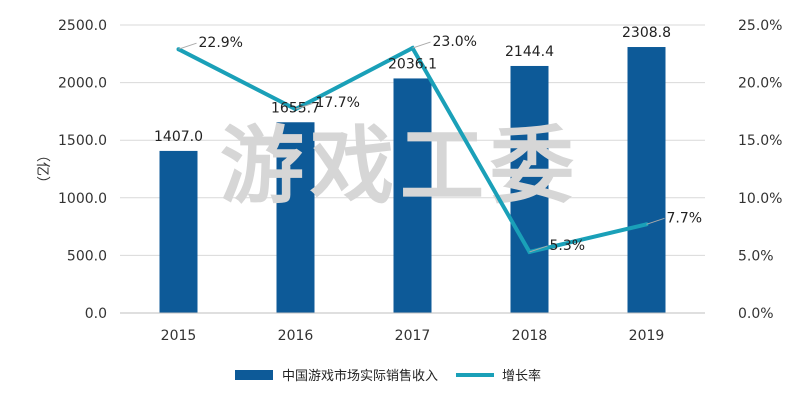  What do you see at coordinates (760, 199) in the screenshot?
I see `y2-tick-label: 10.0%` at bounding box center [760, 199].